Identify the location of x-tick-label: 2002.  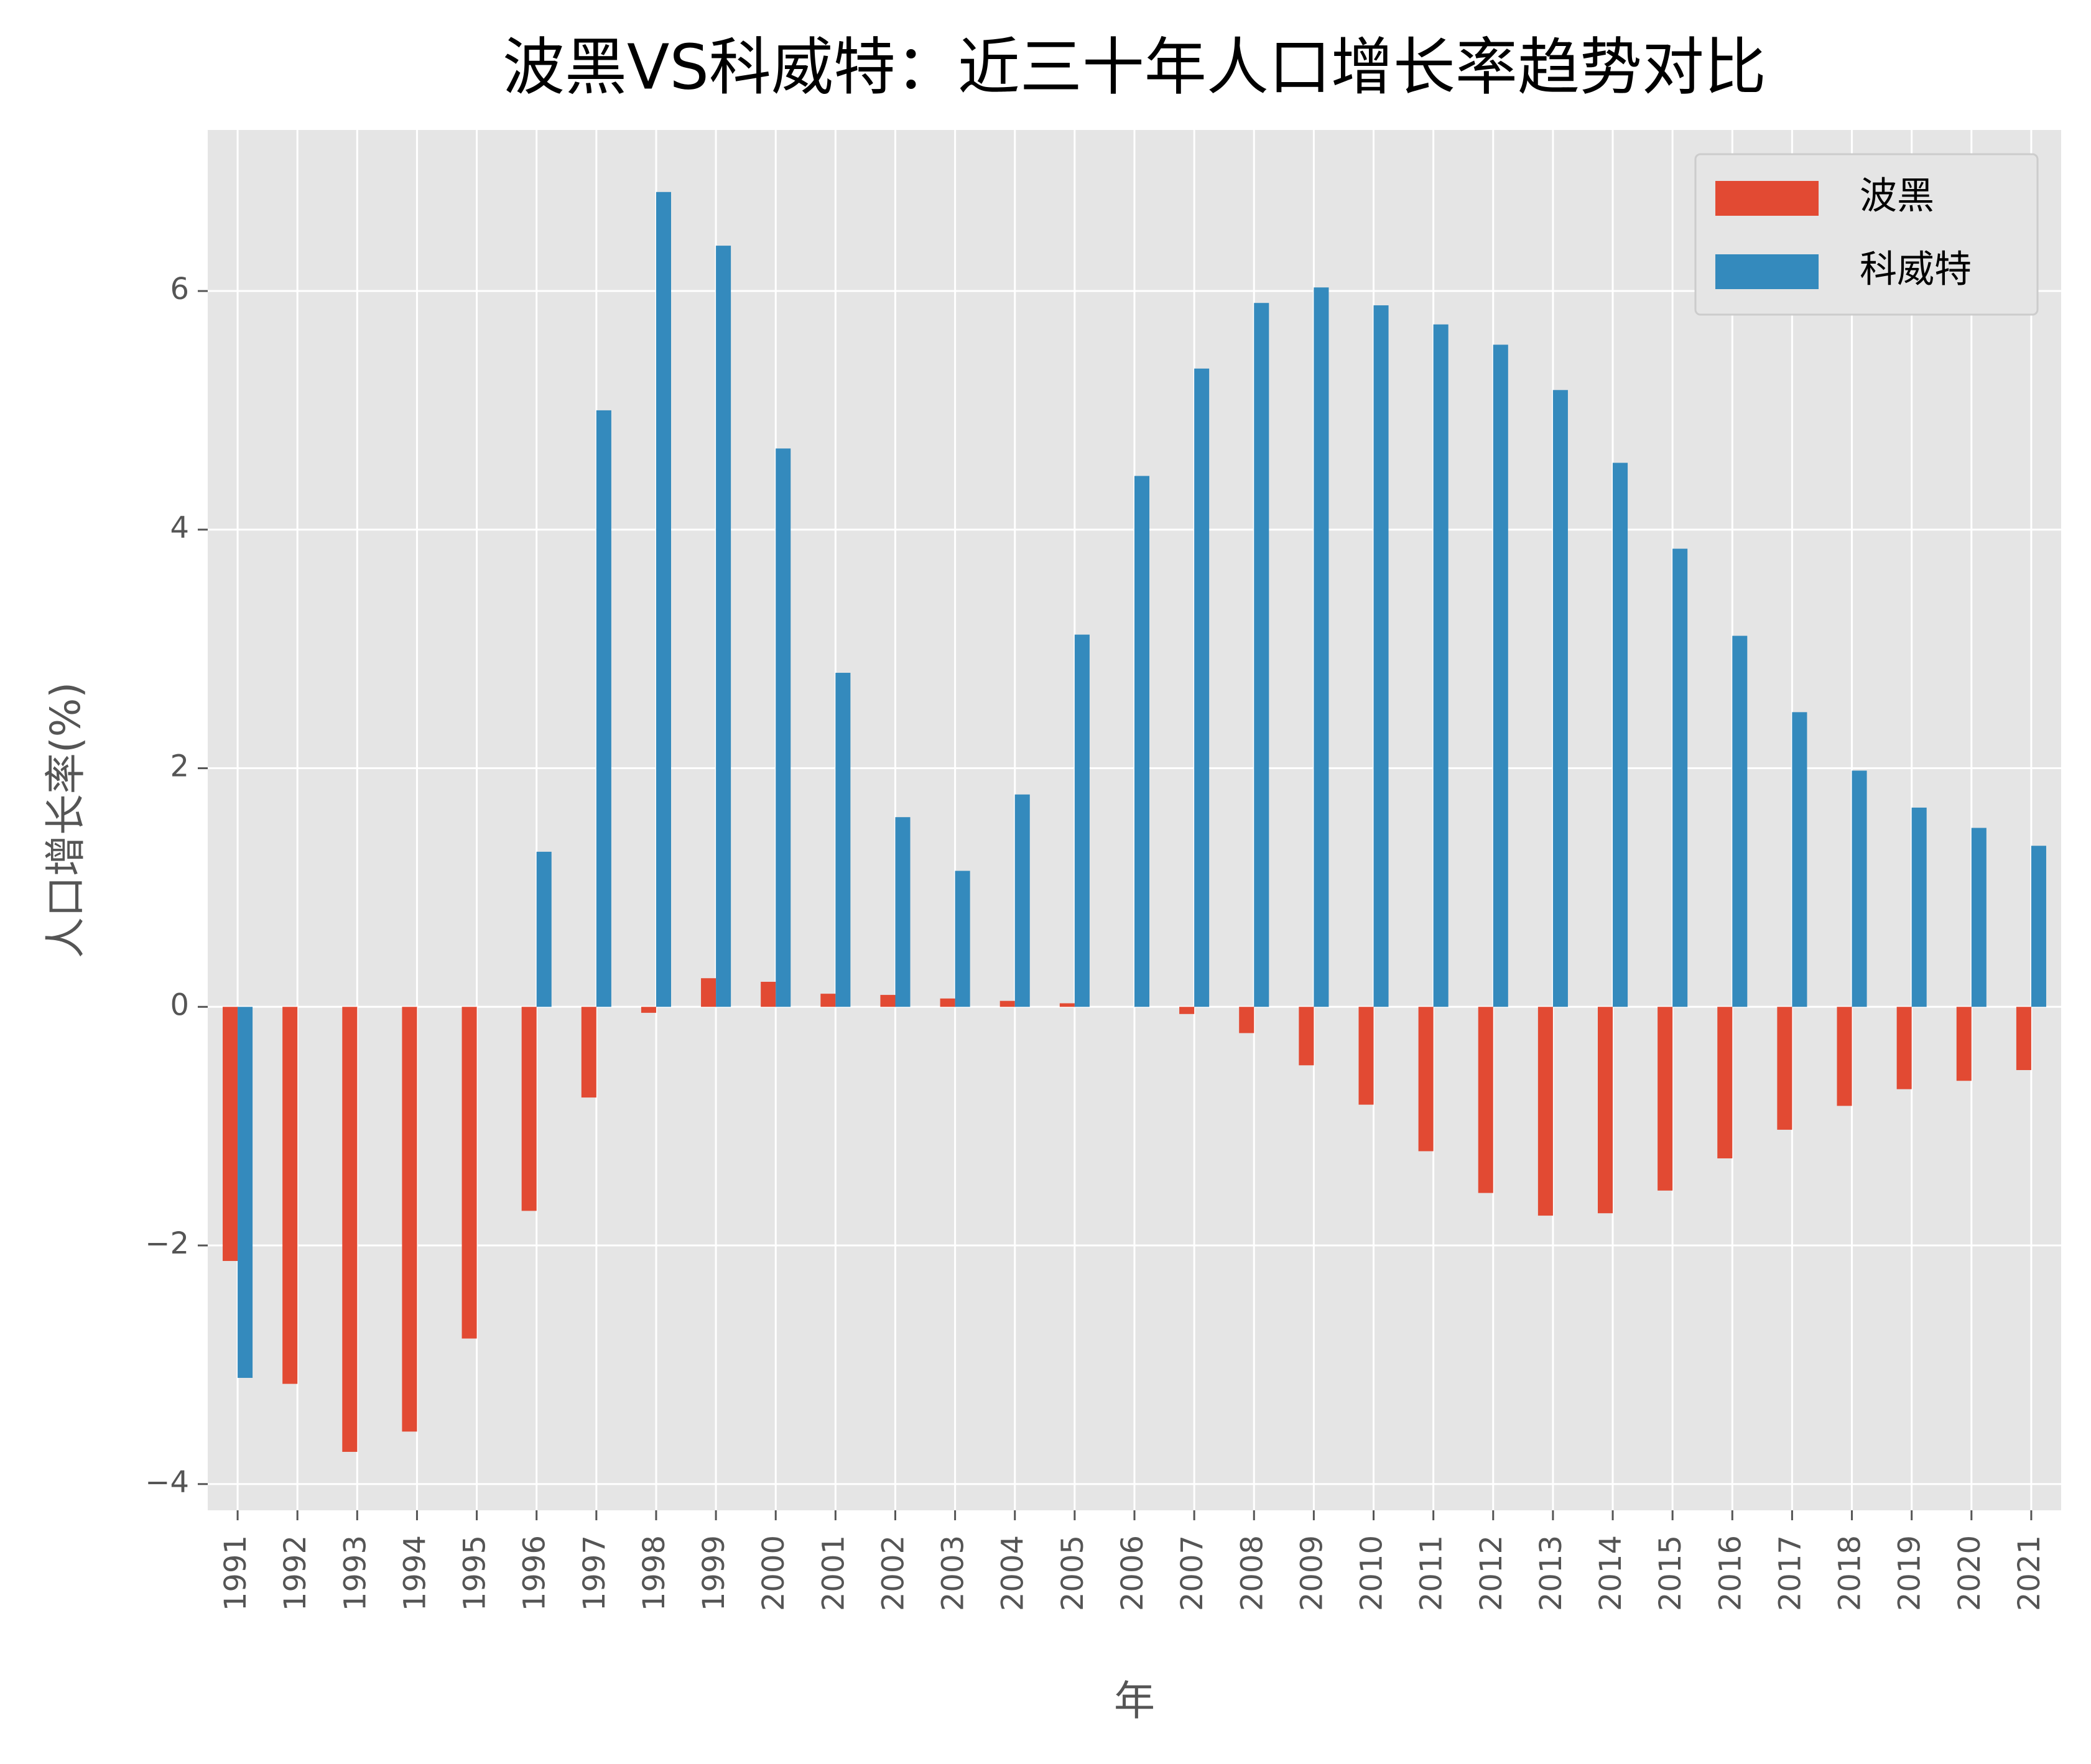
(894, 1573).